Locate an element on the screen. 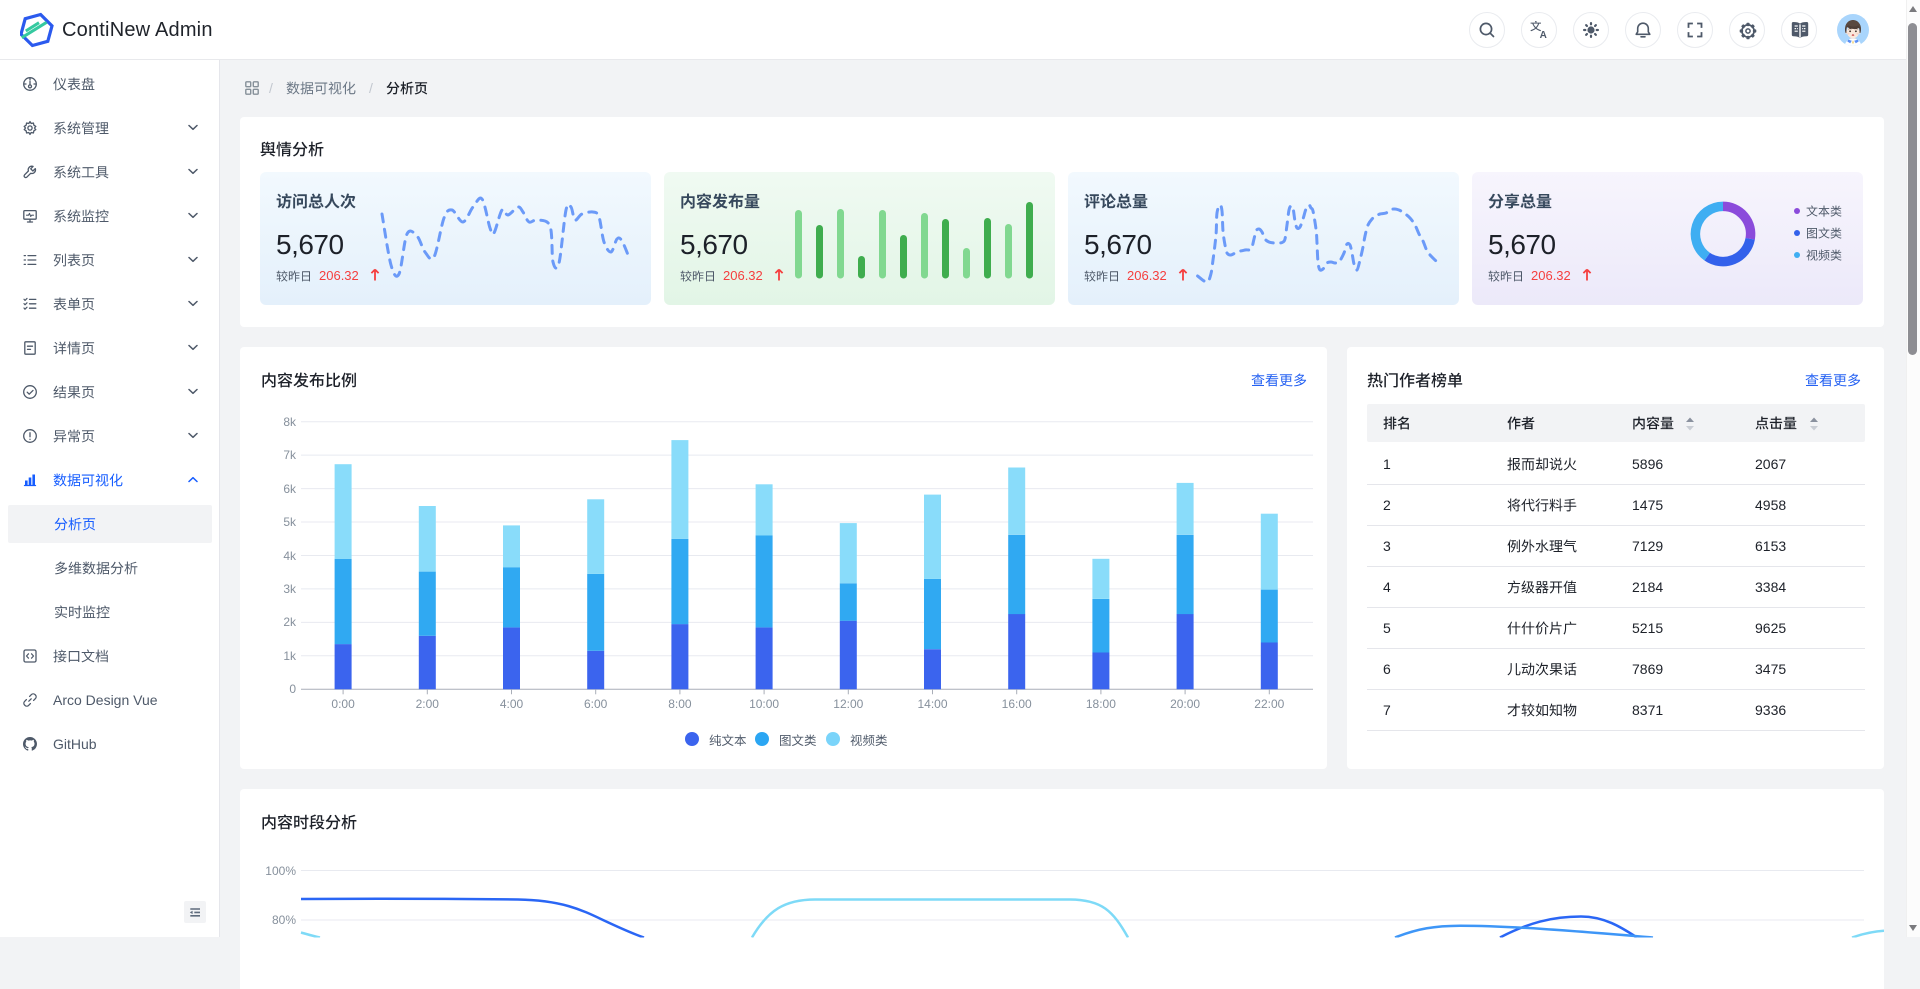 This screenshot has width=1920, height=989. svg-text: A is located at coordinates (1543, 34).